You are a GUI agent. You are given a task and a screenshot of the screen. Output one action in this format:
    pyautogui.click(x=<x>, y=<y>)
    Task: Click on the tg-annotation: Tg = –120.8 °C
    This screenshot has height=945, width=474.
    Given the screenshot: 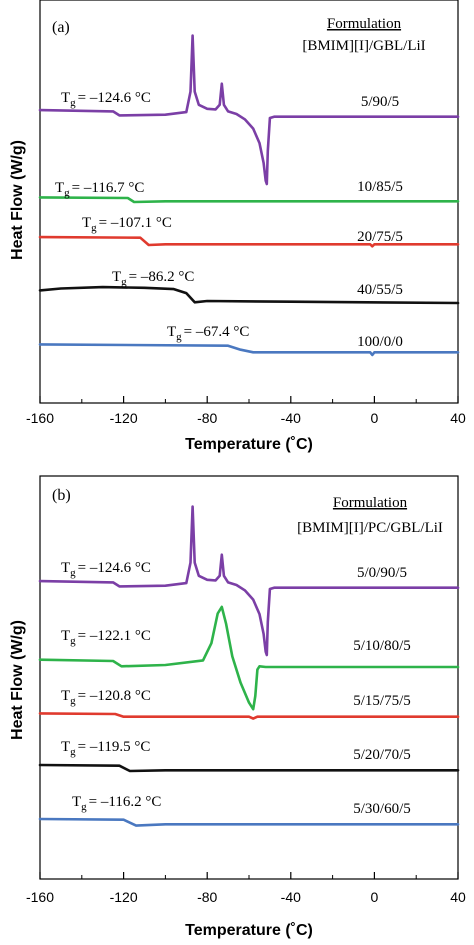 What is the action you would take?
    pyautogui.click(x=106, y=697)
    